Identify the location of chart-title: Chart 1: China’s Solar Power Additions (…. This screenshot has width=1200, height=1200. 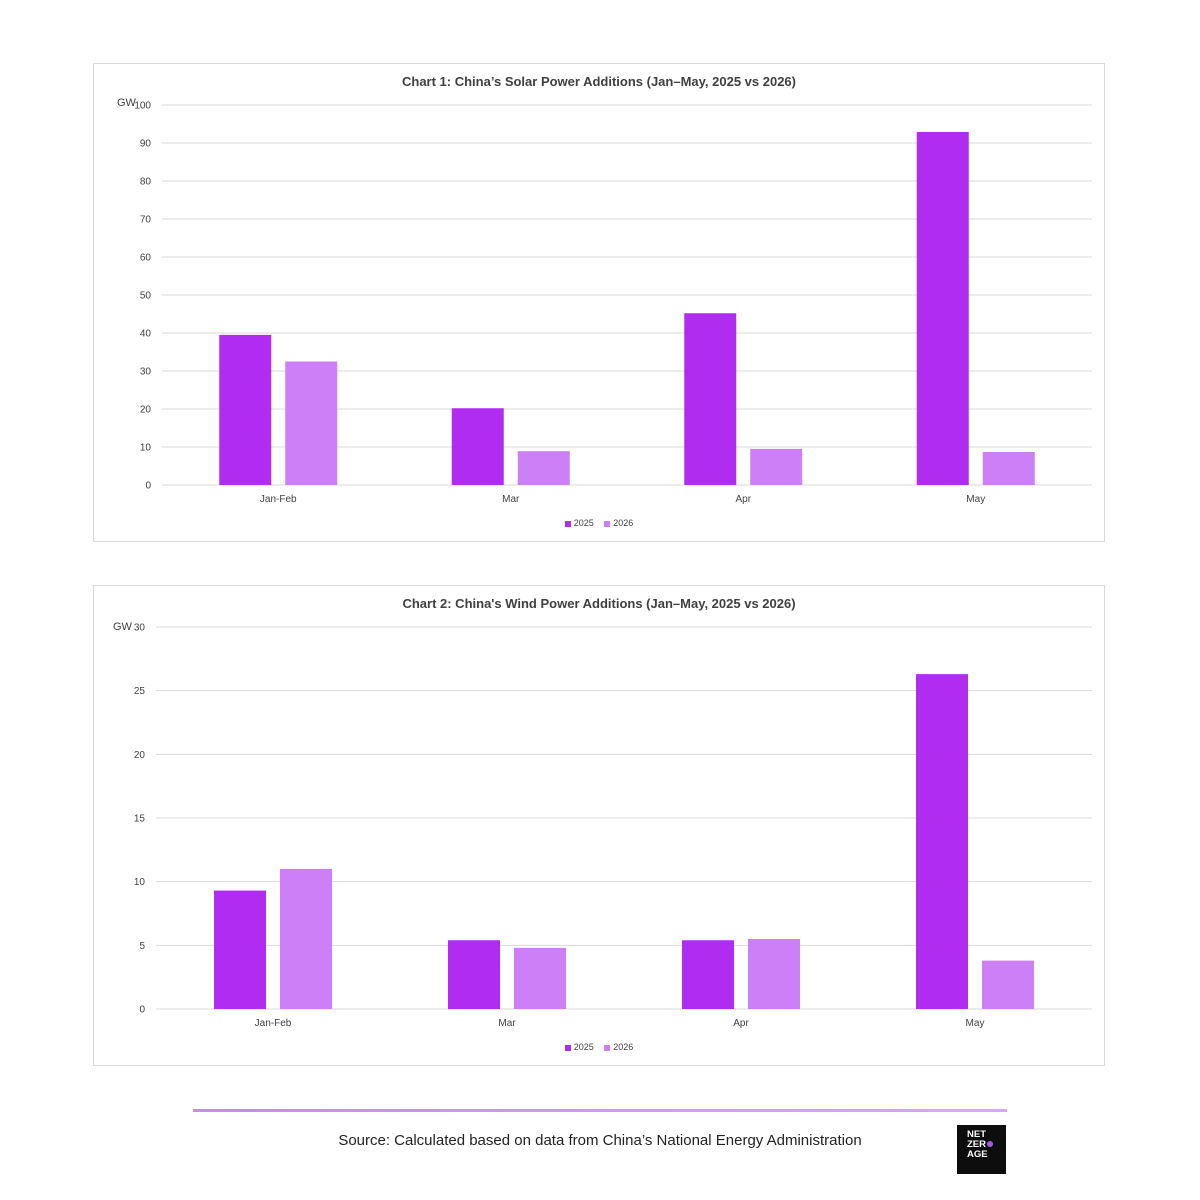
(599, 81).